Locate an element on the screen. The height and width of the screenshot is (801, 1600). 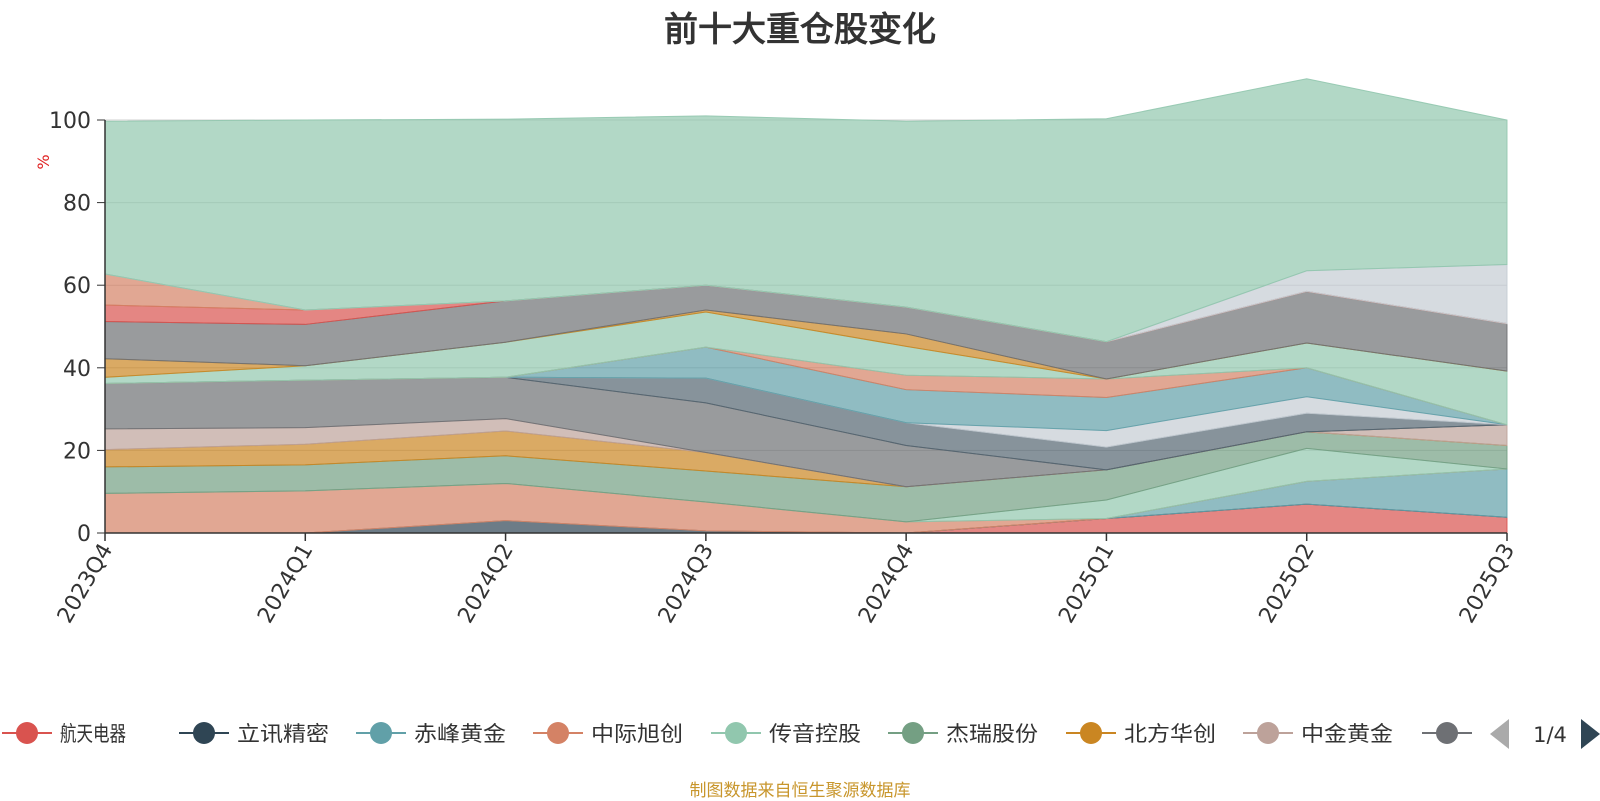
x-tick-label: 2025Q1 is located at coordinates (1086, 584).